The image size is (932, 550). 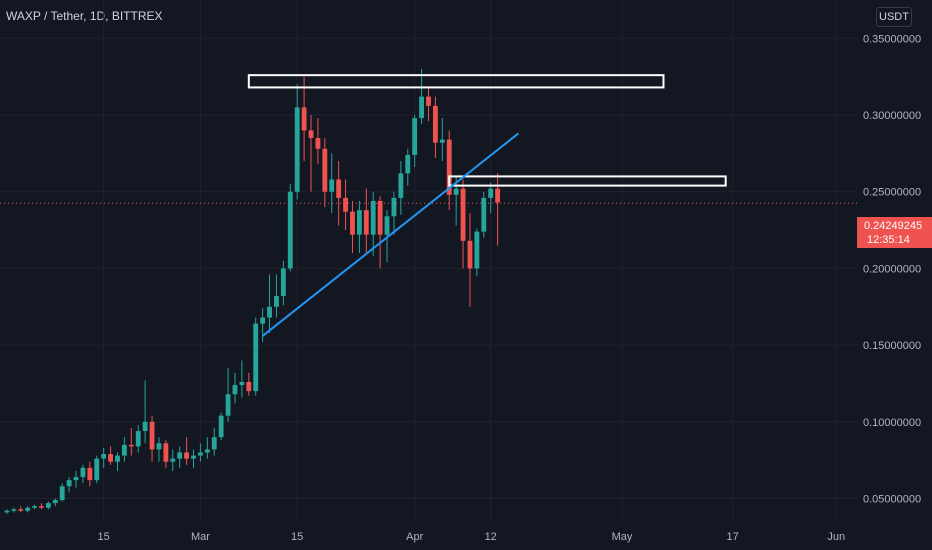 What do you see at coordinates (472, 537) in the screenshot?
I see `time-axis: 15 Mar 15 Apr 12 May 17 Jun` at bounding box center [472, 537].